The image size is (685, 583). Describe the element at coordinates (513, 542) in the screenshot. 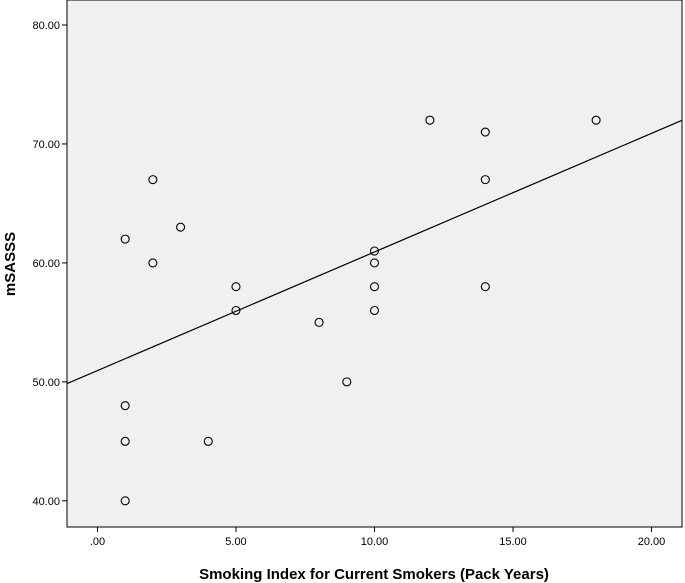

I see `x-tick-label: 15.00` at that location.